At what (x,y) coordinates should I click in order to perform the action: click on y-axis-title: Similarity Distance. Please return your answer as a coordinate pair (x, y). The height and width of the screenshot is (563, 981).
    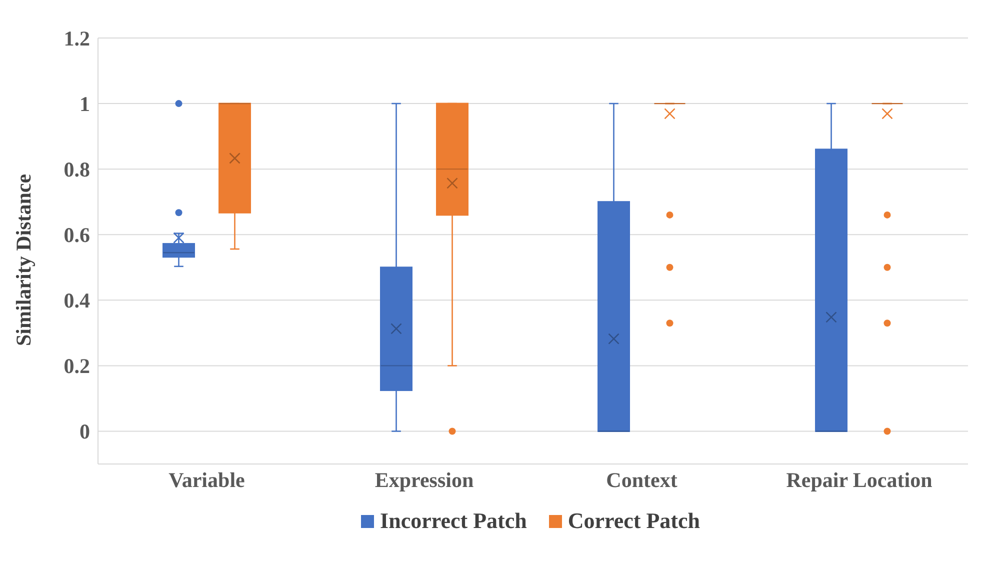
    Looking at the image, I should click on (23, 260).